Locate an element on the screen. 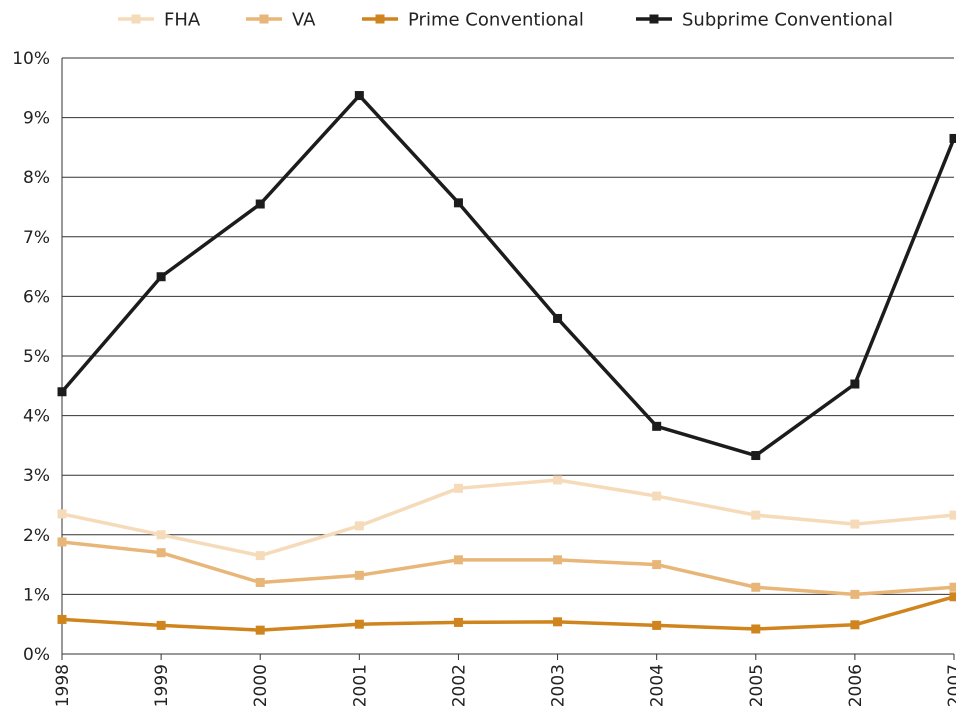 The image size is (956, 720). x-tick-label: 2002 is located at coordinates (459, 685).